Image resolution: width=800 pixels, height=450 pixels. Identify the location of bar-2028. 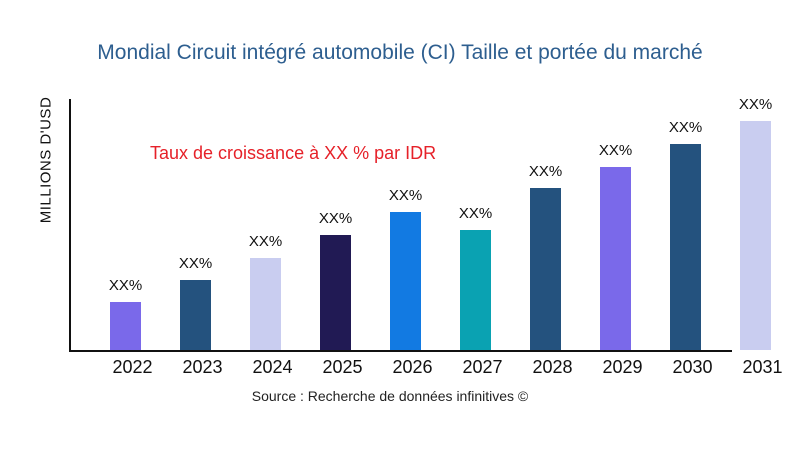
(545, 269).